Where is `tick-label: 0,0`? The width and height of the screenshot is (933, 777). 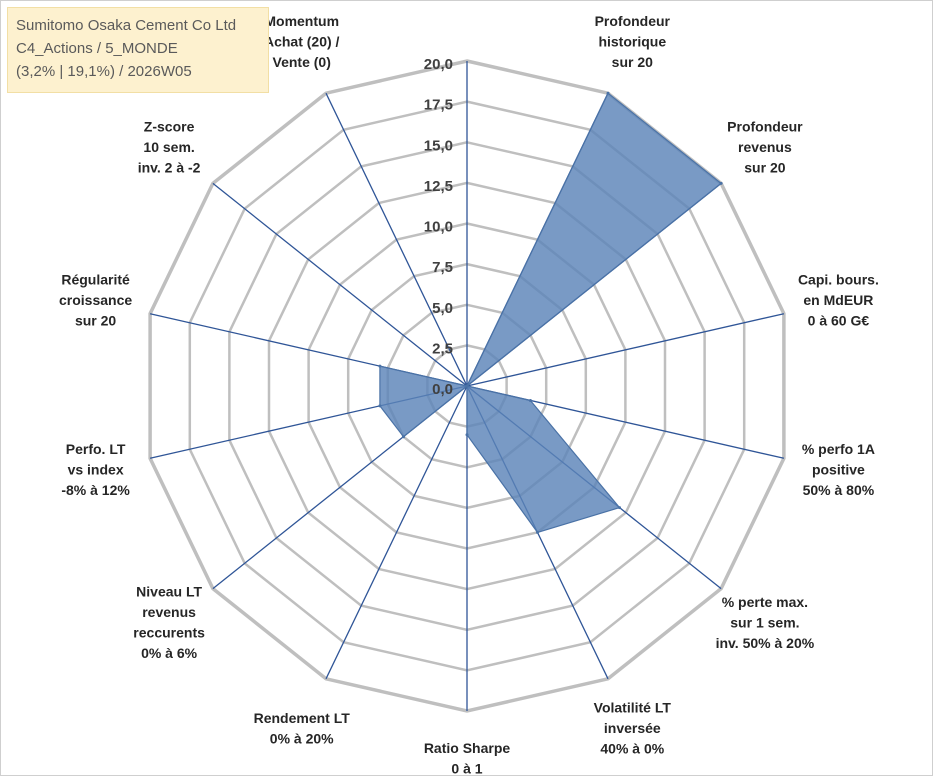 tick-label: 0,0 is located at coordinates (442, 389).